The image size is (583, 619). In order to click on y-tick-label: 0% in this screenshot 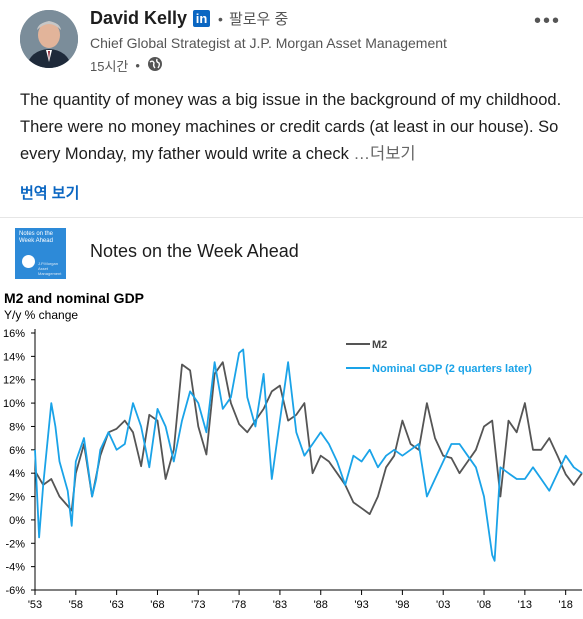, I will do `click(17, 521)`.